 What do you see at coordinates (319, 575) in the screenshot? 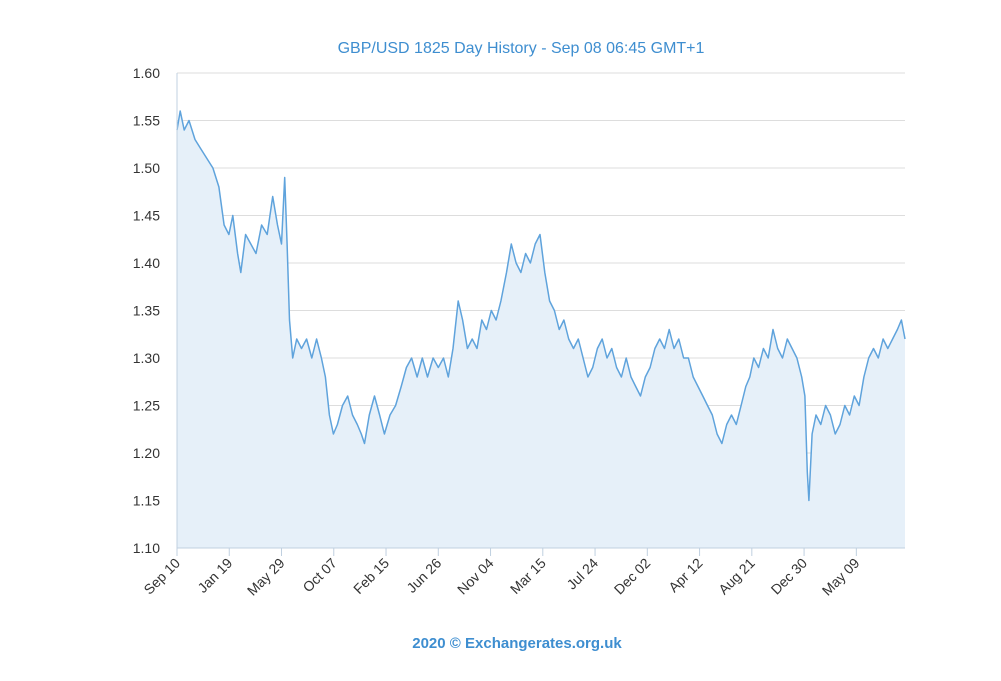
I see `x-tick-label: Oct 07` at bounding box center [319, 575].